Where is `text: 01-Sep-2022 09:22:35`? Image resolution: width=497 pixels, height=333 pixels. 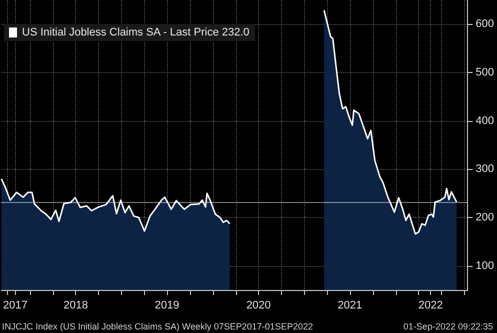
text: 01-Sep-2022 09:22:35 is located at coordinates (448, 327).